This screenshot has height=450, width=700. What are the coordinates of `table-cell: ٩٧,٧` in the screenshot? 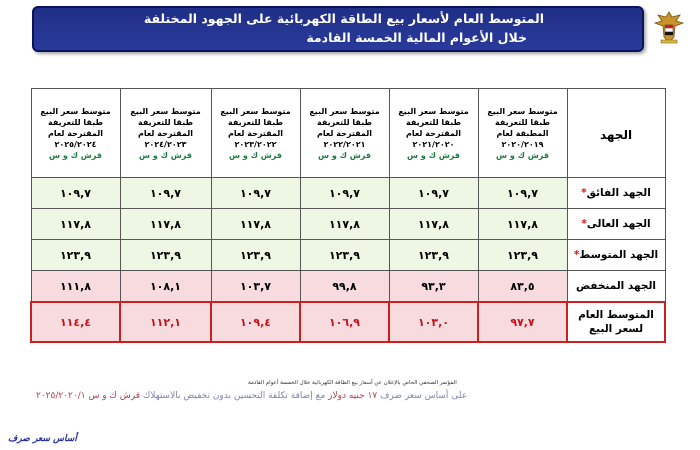 It's located at (522, 322).